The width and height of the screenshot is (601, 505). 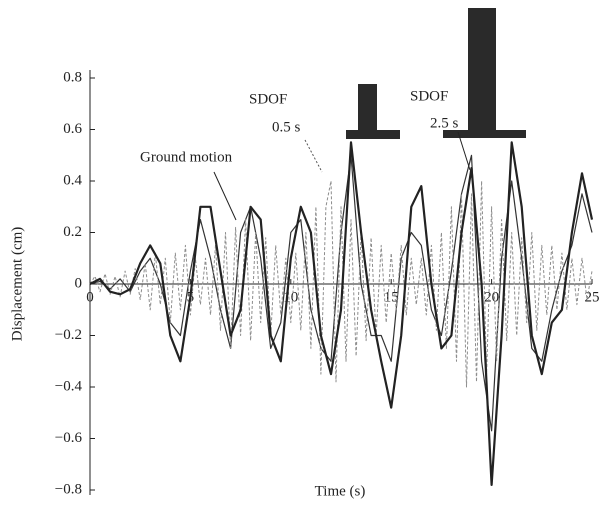 What do you see at coordinates (72, 77) in the screenshot?
I see `y-tick-label: 0.8` at bounding box center [72, 77].